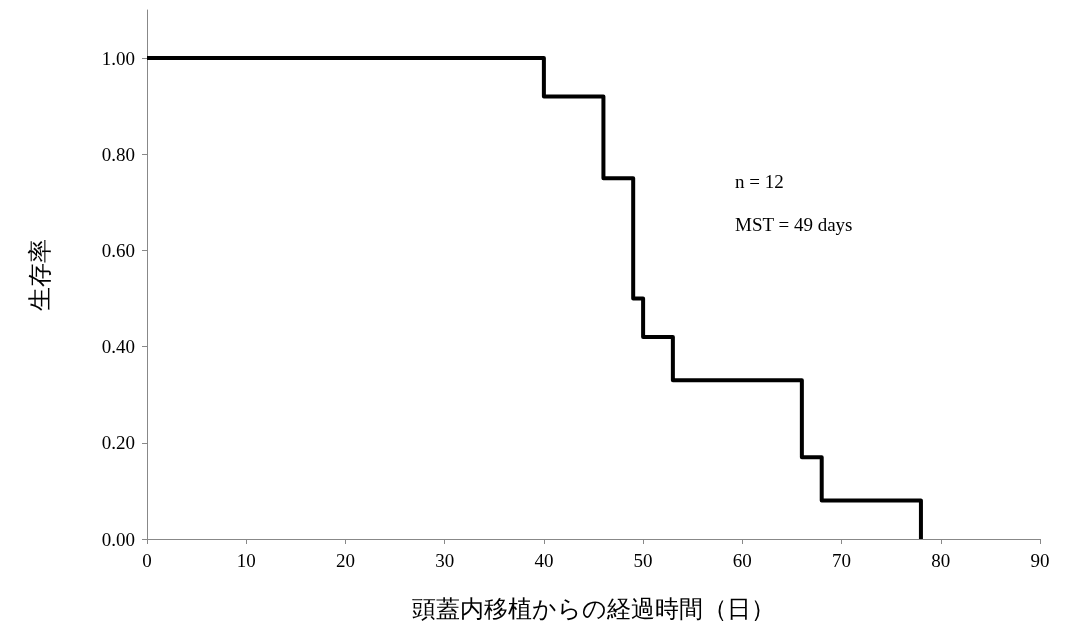 The height and width of the screenshot is (642, 1087). Describe the element at coordinates (941, 560) in the screenshot. I see `x-tick-label: 80` at that location.